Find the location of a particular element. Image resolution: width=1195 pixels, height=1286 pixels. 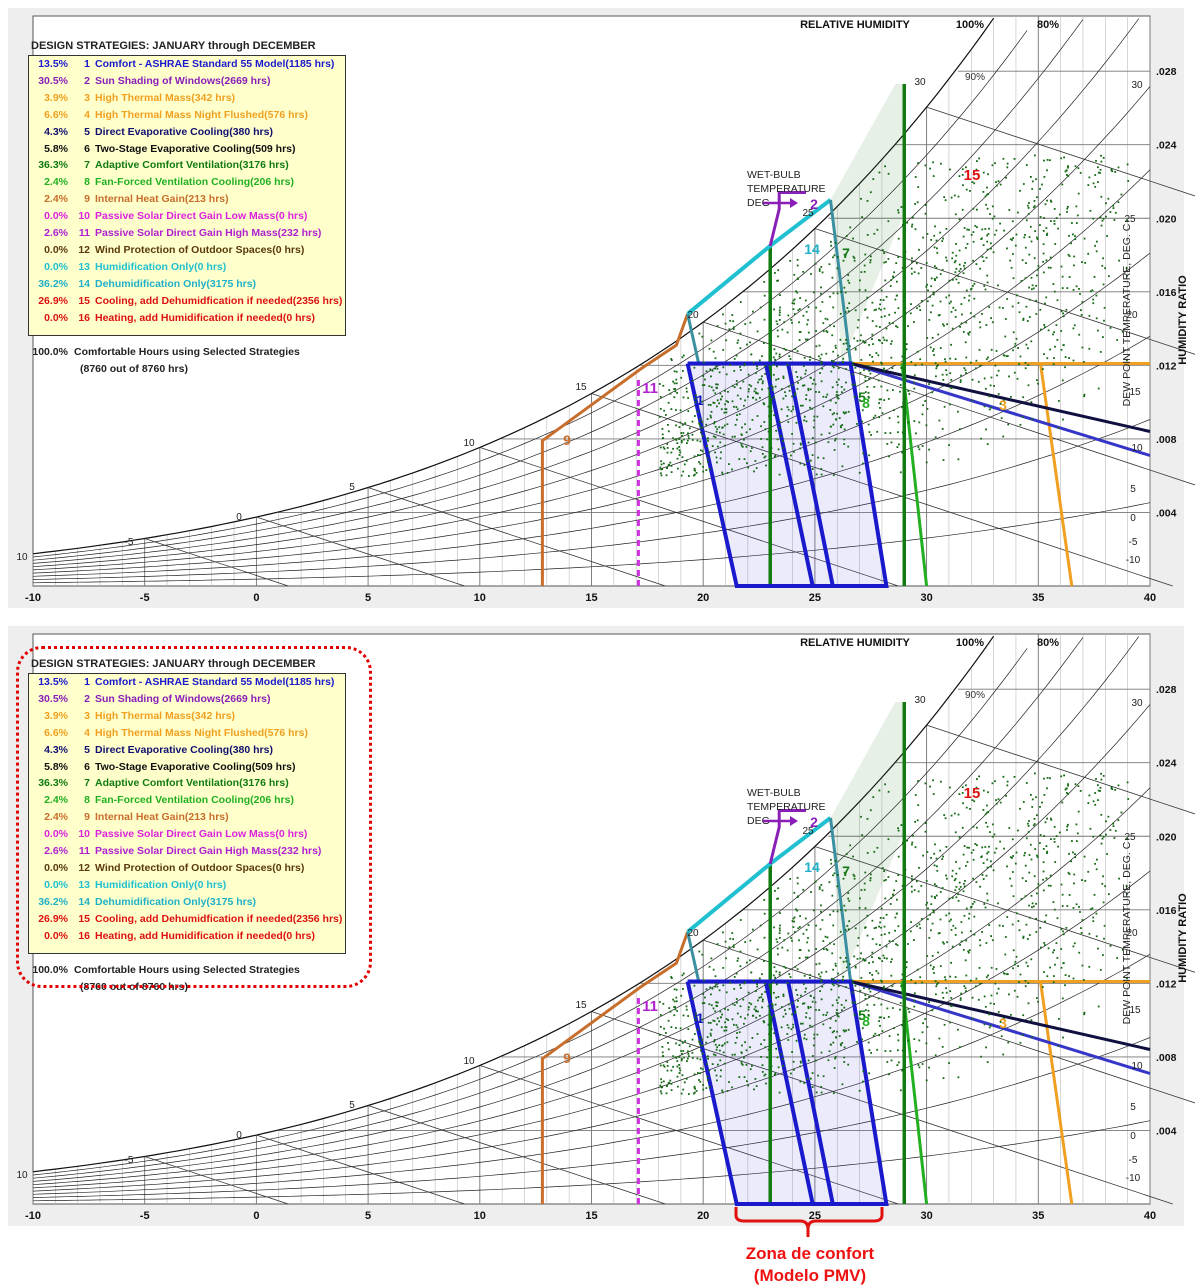

humidity-ratio-tick: .008 is located at coordinates (1166, 1058).